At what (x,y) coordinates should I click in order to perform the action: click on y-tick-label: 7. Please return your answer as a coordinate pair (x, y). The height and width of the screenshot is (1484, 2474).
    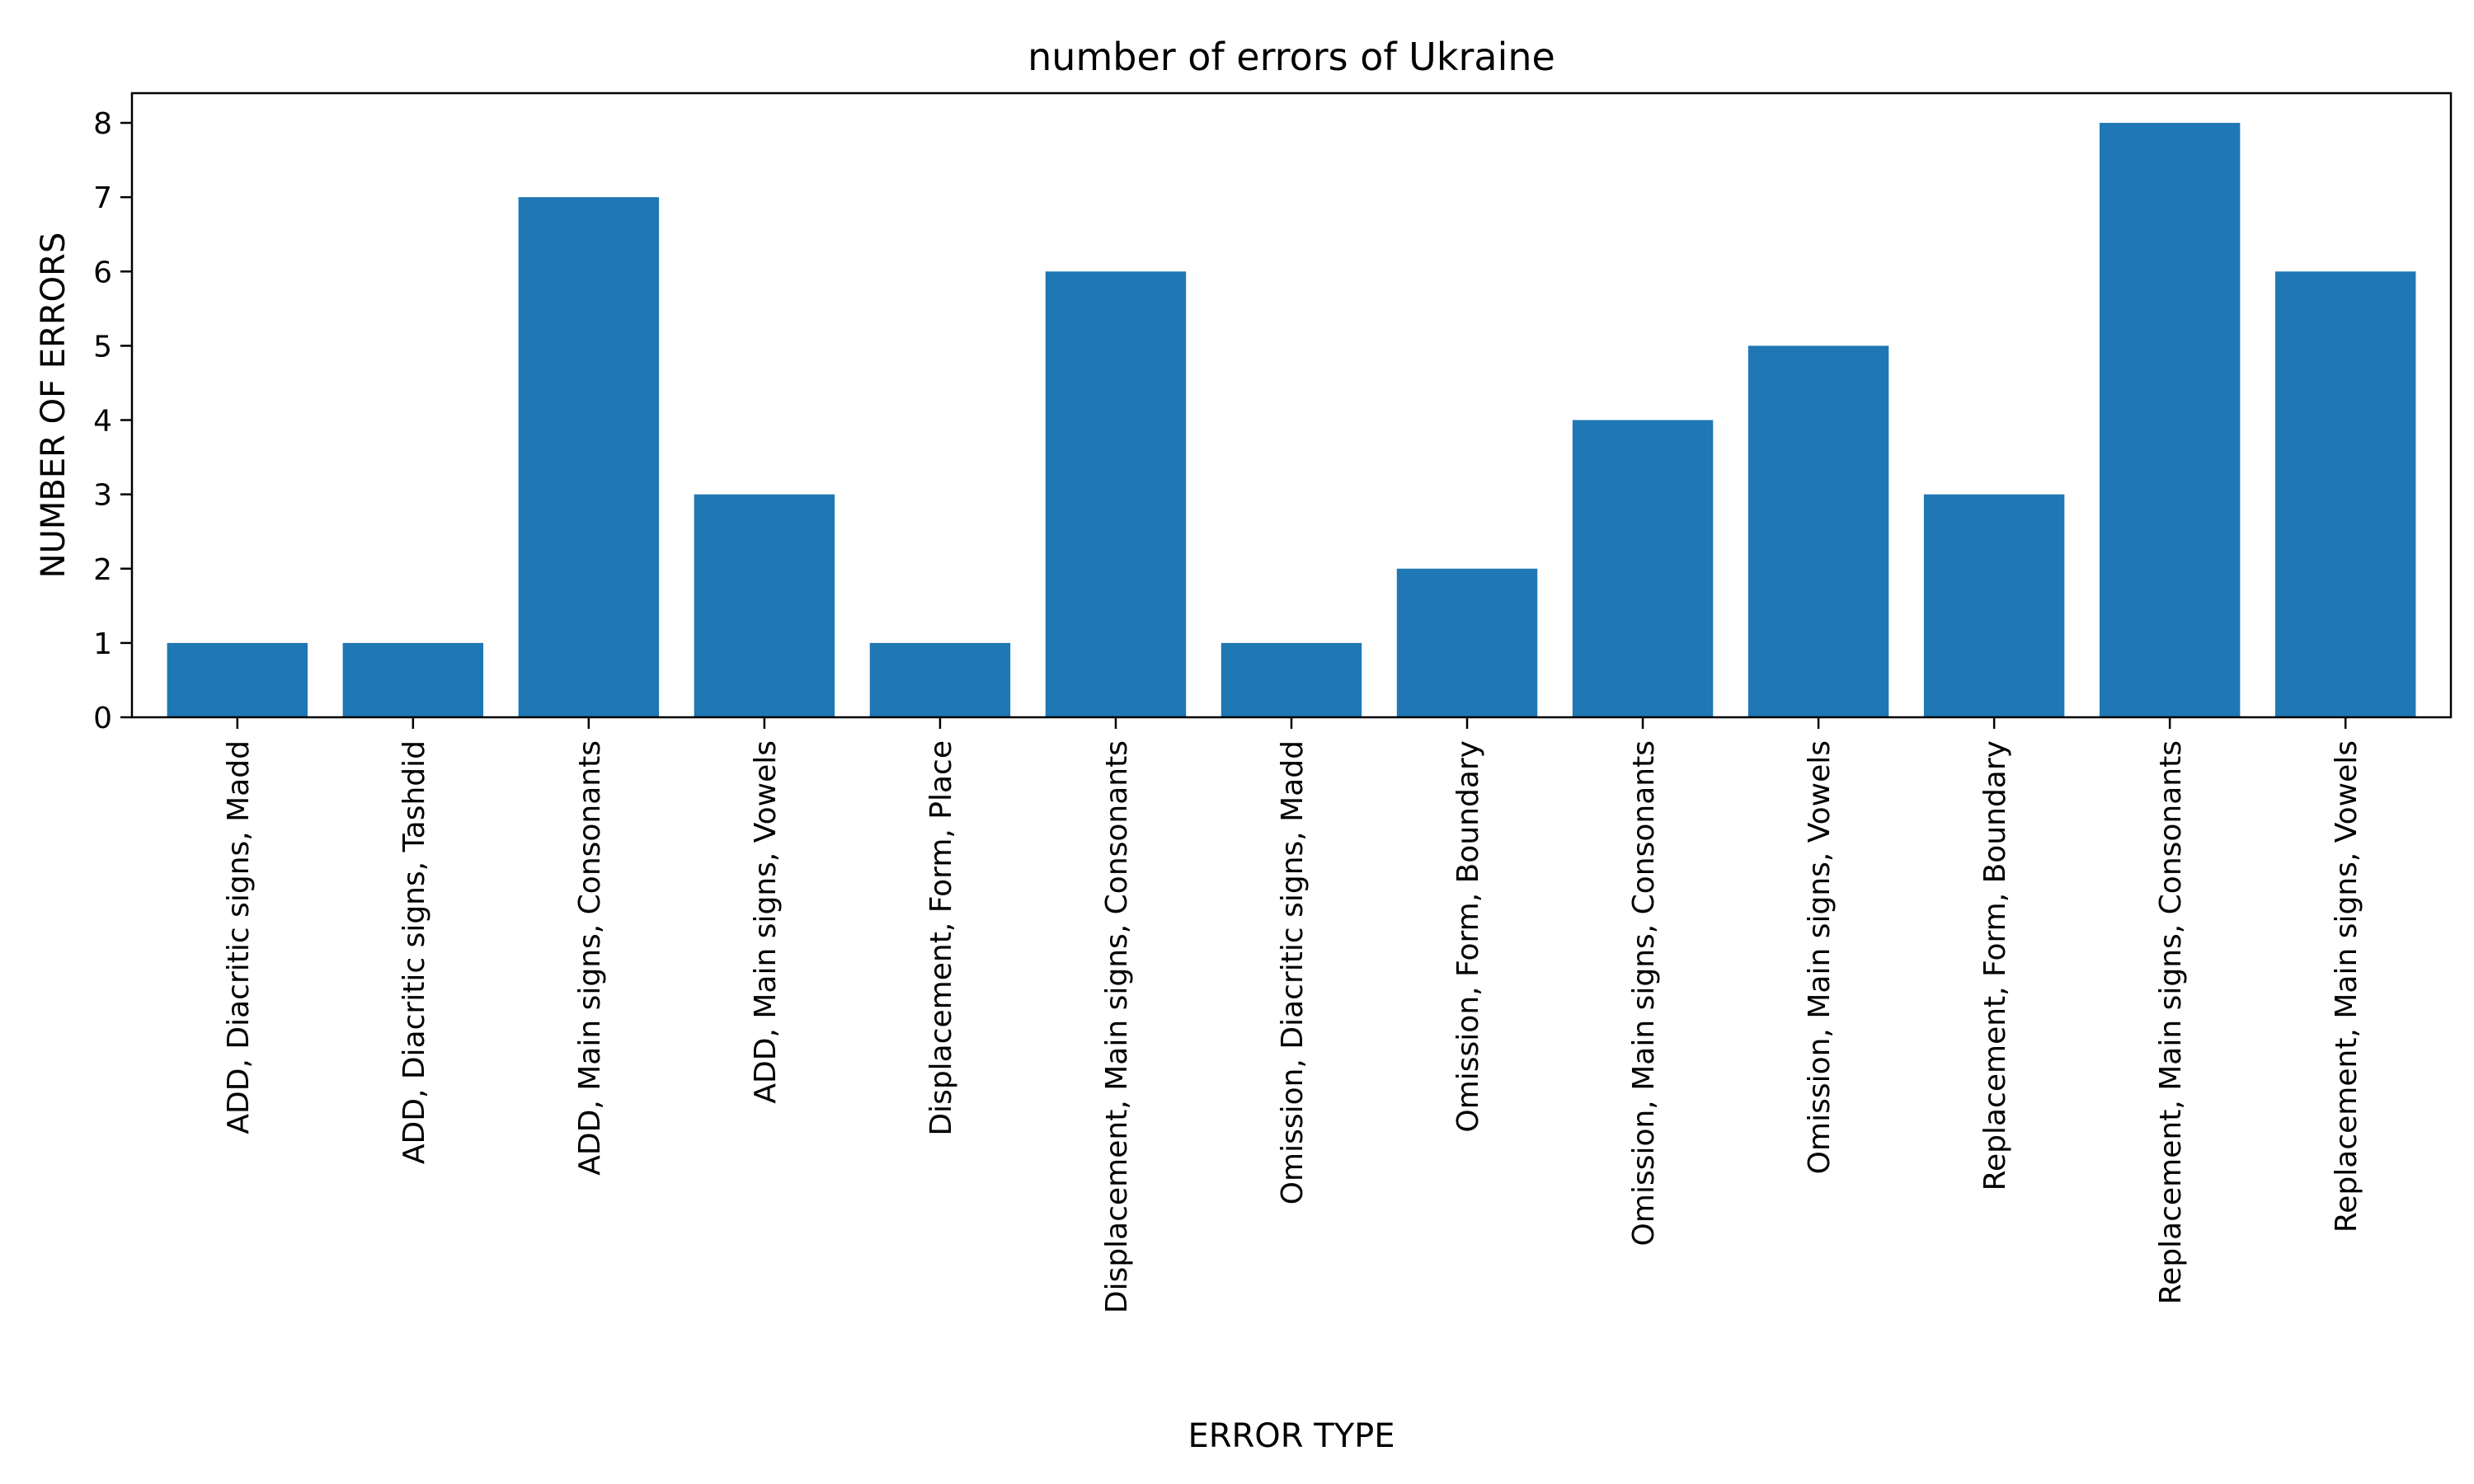
    Looking at the image, I should click on (102, 198).